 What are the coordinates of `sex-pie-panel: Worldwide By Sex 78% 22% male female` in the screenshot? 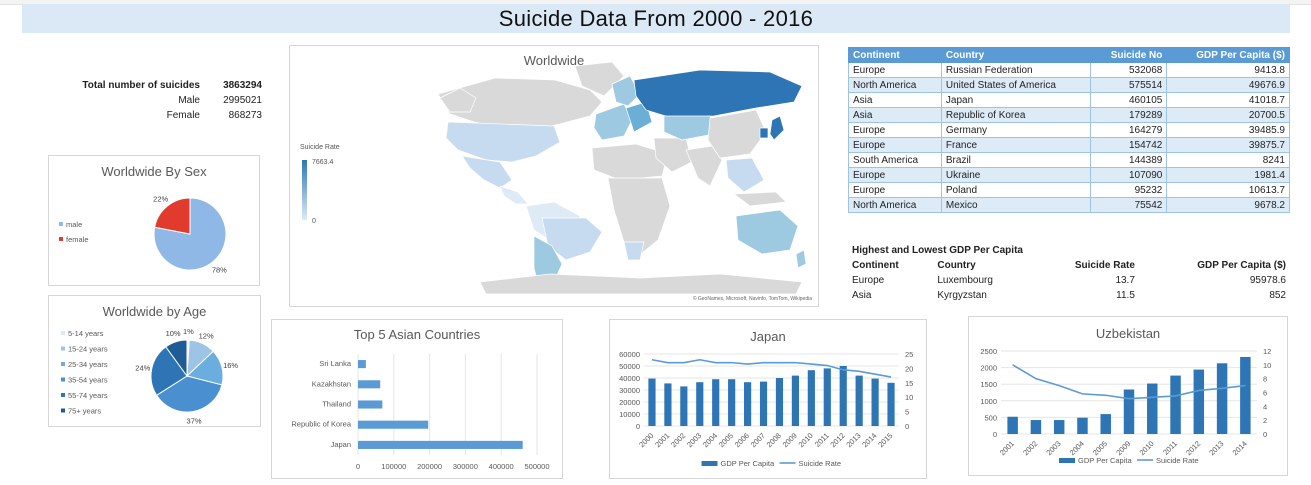 It's located at (154, 220).